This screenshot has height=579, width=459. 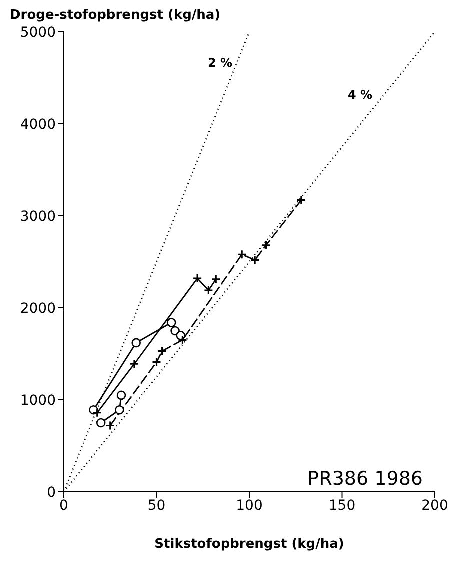 What do you see at coordinates (157, 506) in the screenshot?
I see `x-tick-label: 50` at bounding box center [157, 506].